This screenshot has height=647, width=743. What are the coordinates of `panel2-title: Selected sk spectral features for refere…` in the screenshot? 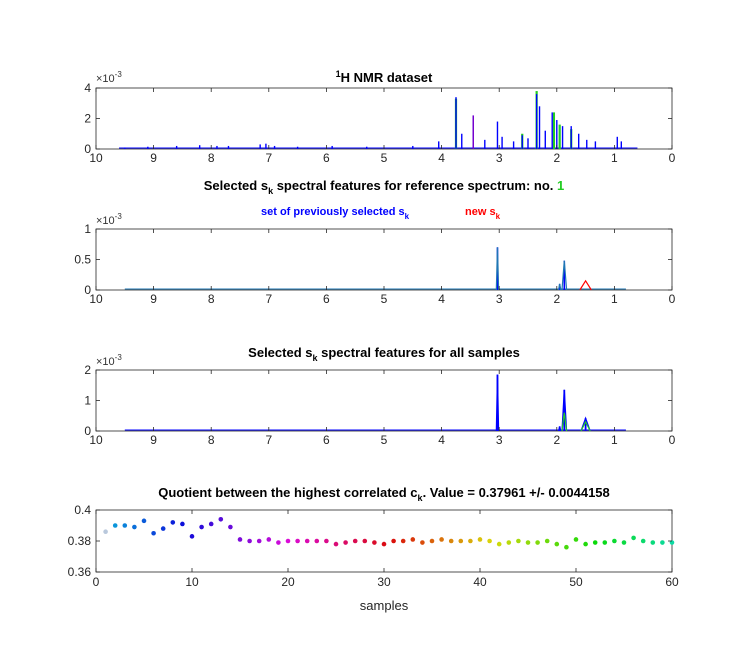 It's located at (384, 187).